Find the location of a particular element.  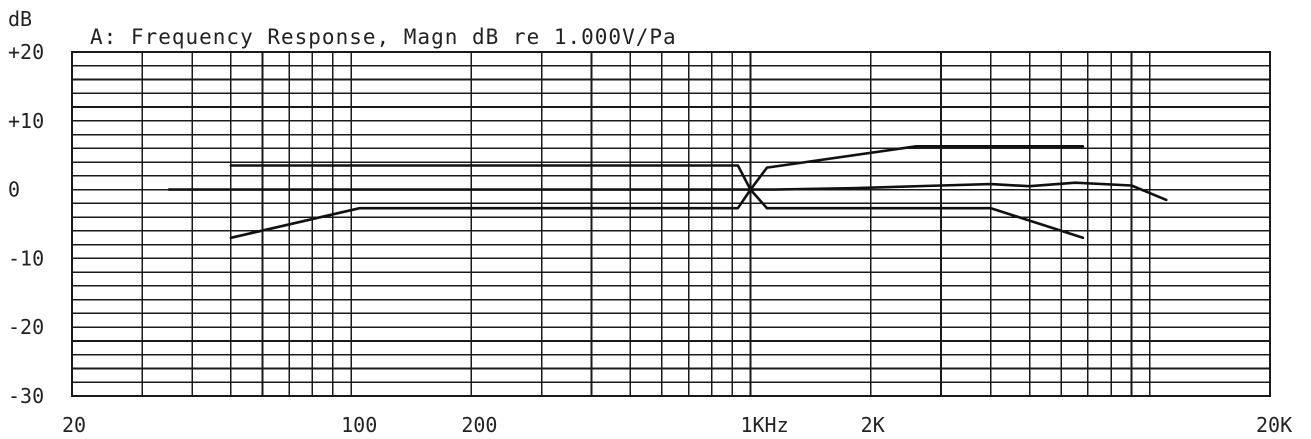

y-tick-label: +20 is located at coordinates (26, 52).